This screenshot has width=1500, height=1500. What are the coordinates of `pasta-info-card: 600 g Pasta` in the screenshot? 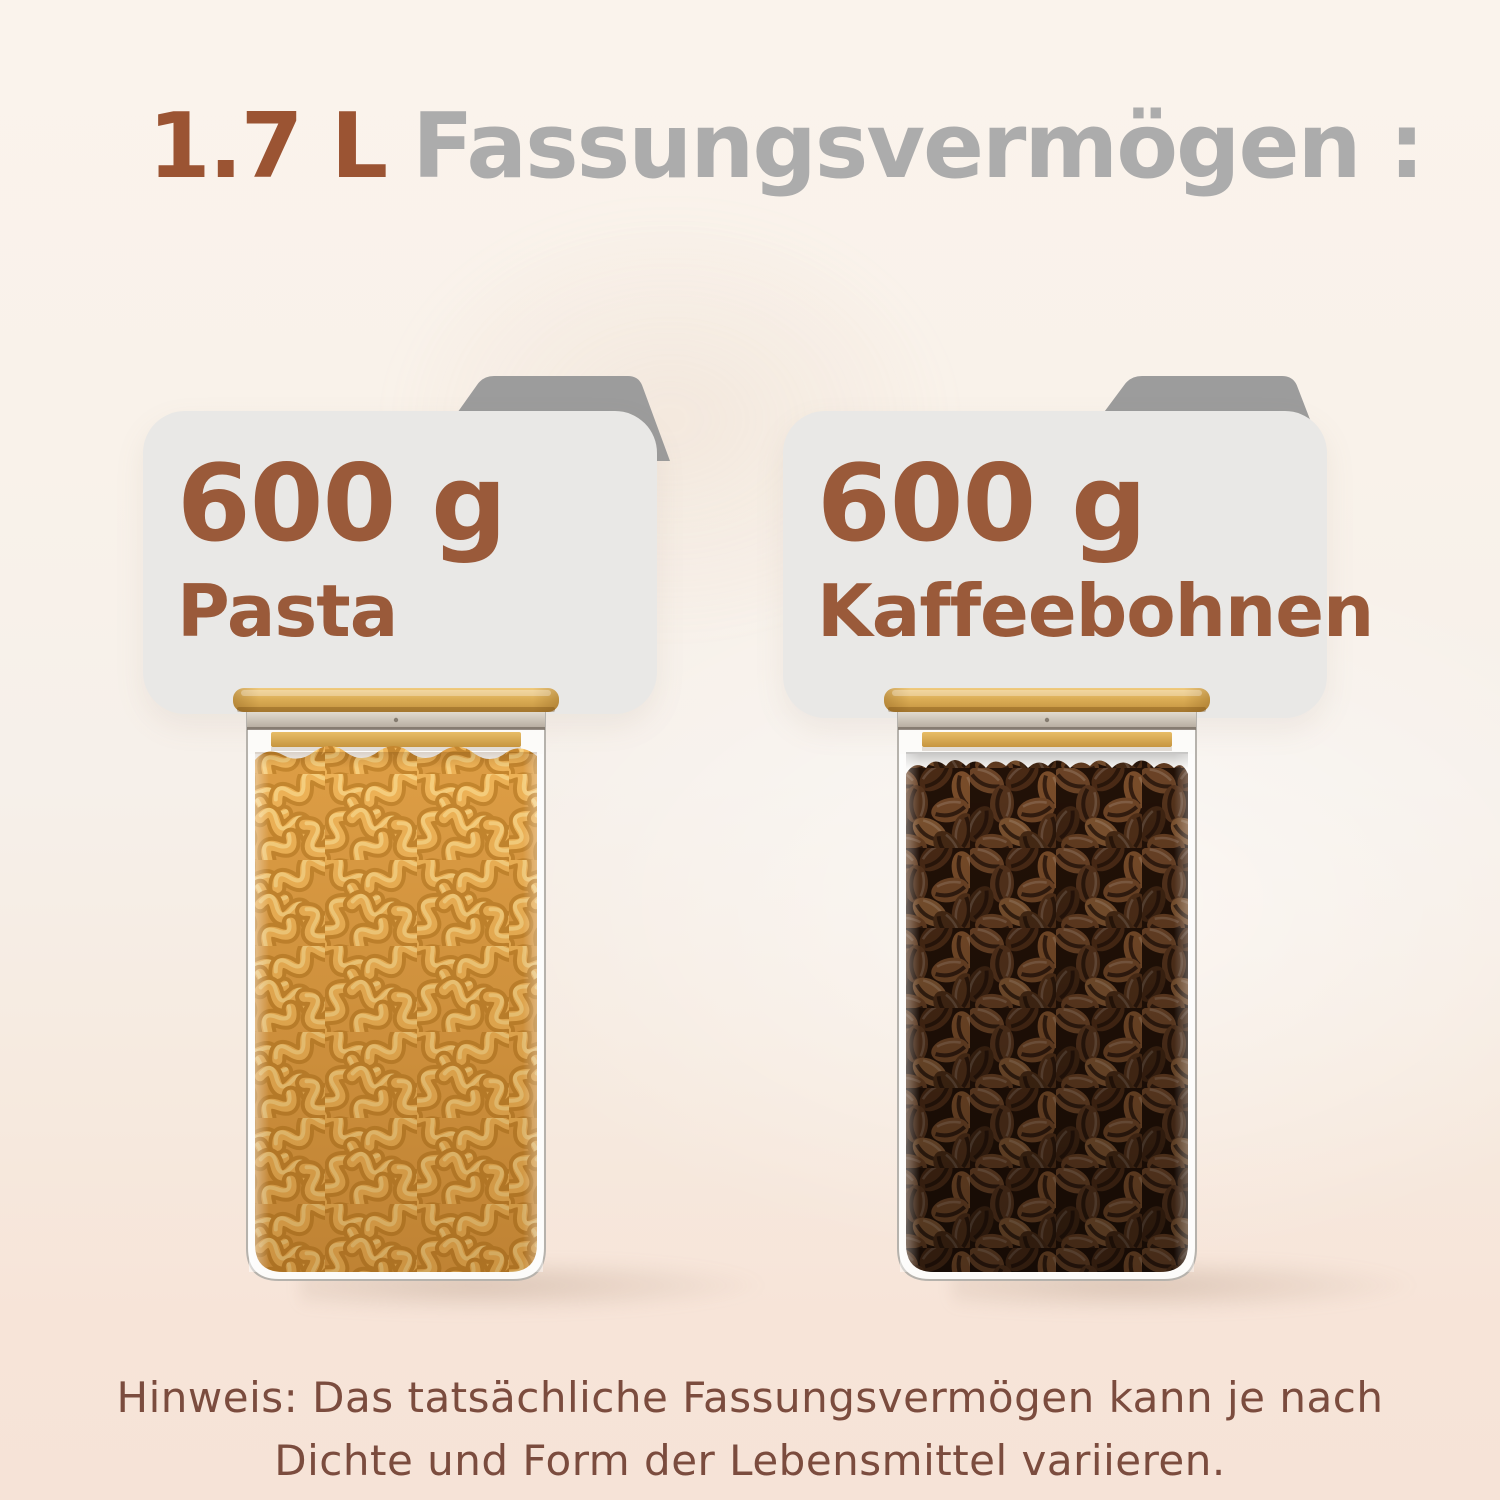 It's located at (400, 562).